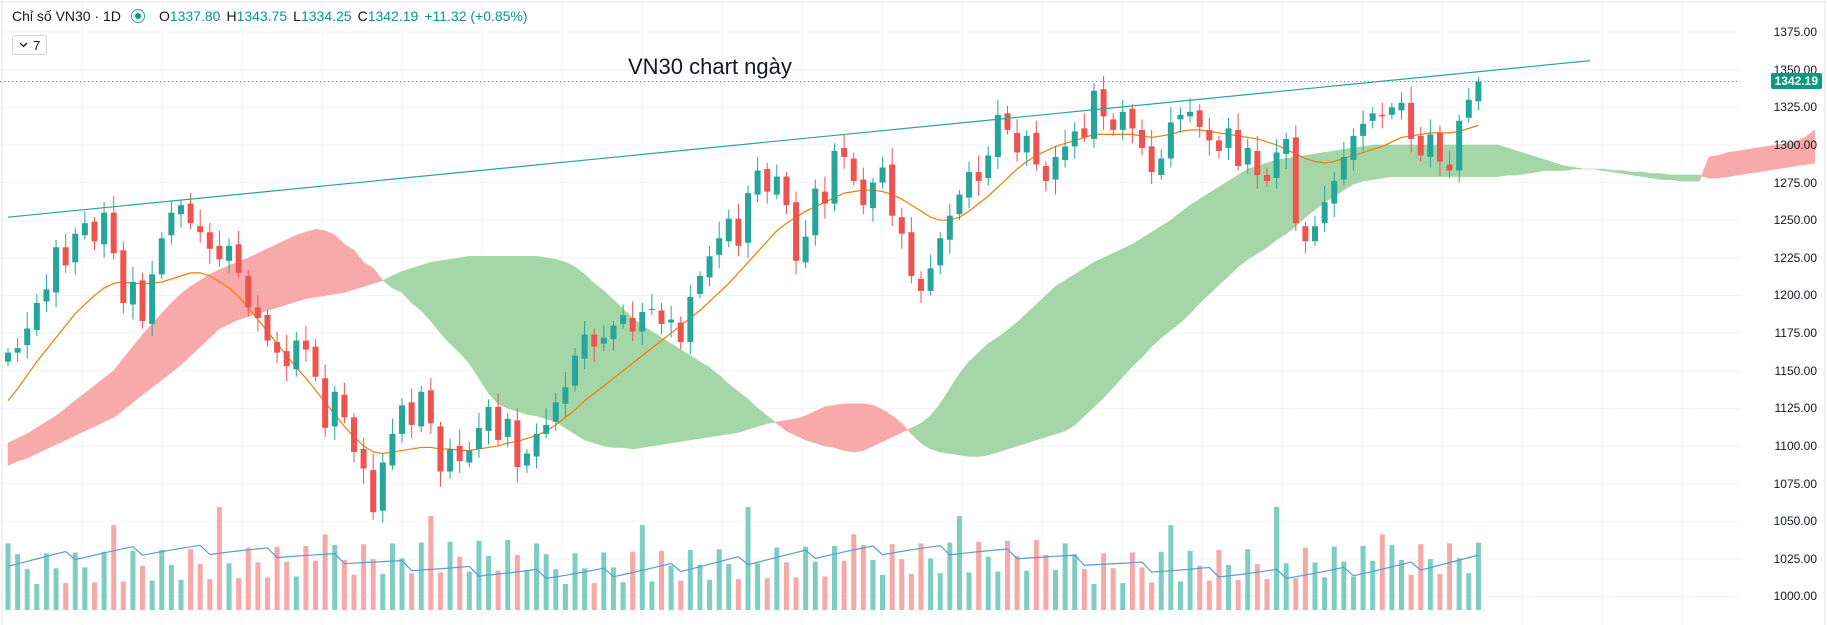  Describe the element at coordinates (1795, 107) in the screenshot. I see `axis-tick-label: 1325.00` at that location.